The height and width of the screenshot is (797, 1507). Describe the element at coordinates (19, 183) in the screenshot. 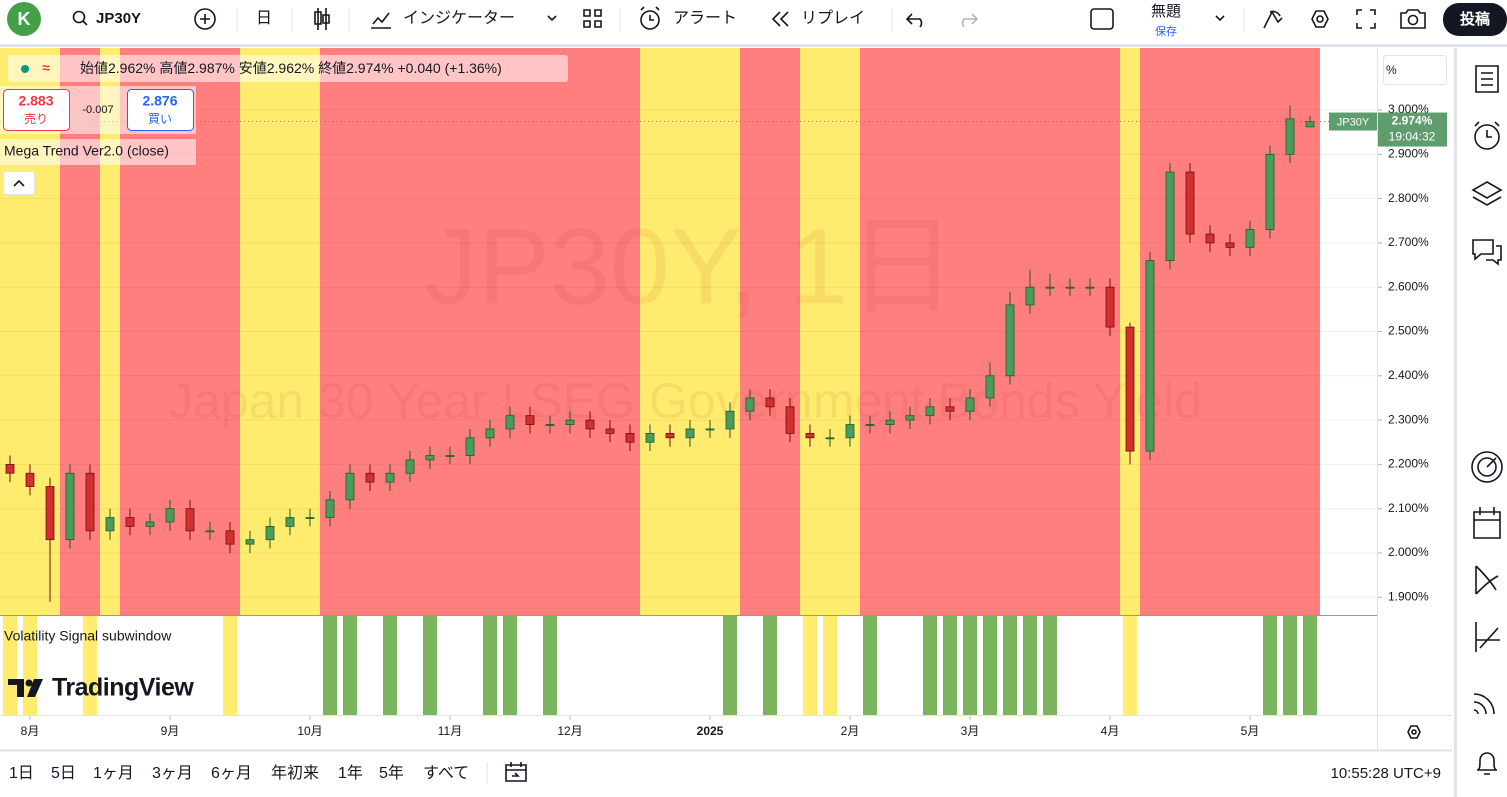

I see `collapse-button` at that location.